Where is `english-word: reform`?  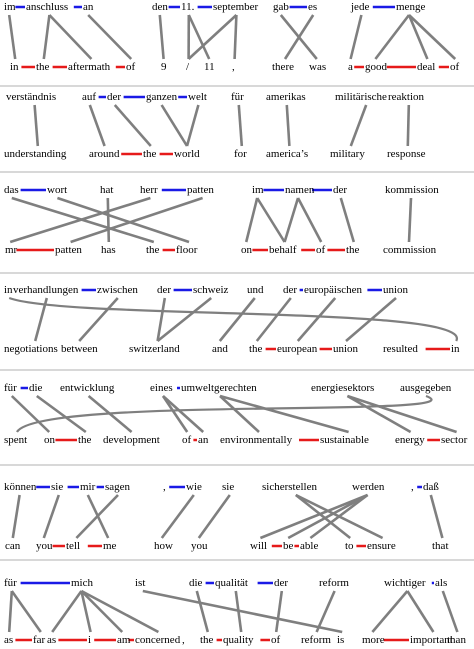
english-word: reform is located at coordinates (316, 640).